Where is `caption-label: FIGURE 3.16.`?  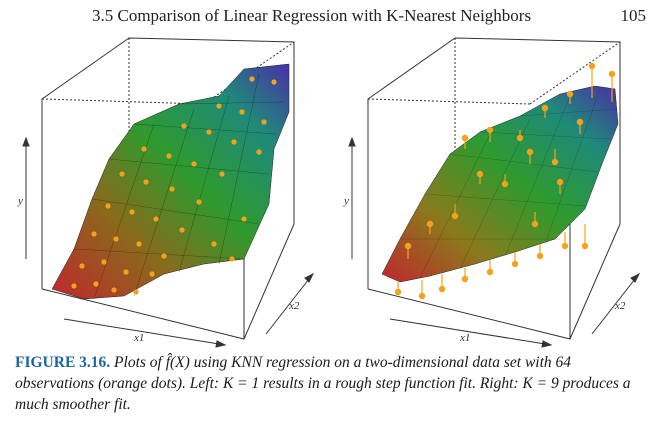
caption-label: FIGURE 3.16. is located at coordinates (63, 362).